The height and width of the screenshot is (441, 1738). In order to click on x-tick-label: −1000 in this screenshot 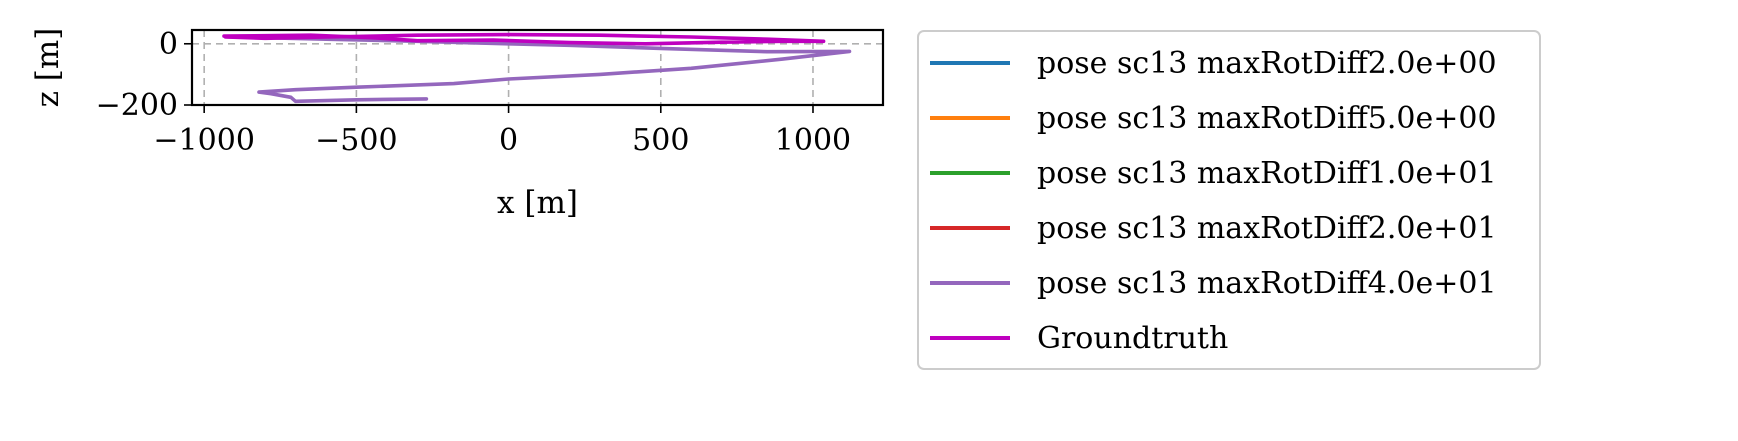, I will do `click(203, 140)`.